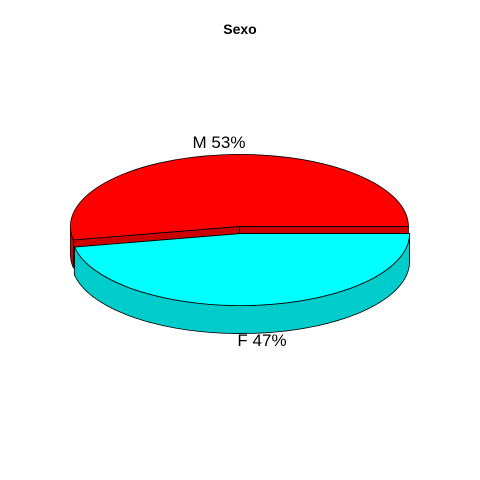  I want to click on chart-title: Sexo, so click(239, 29).